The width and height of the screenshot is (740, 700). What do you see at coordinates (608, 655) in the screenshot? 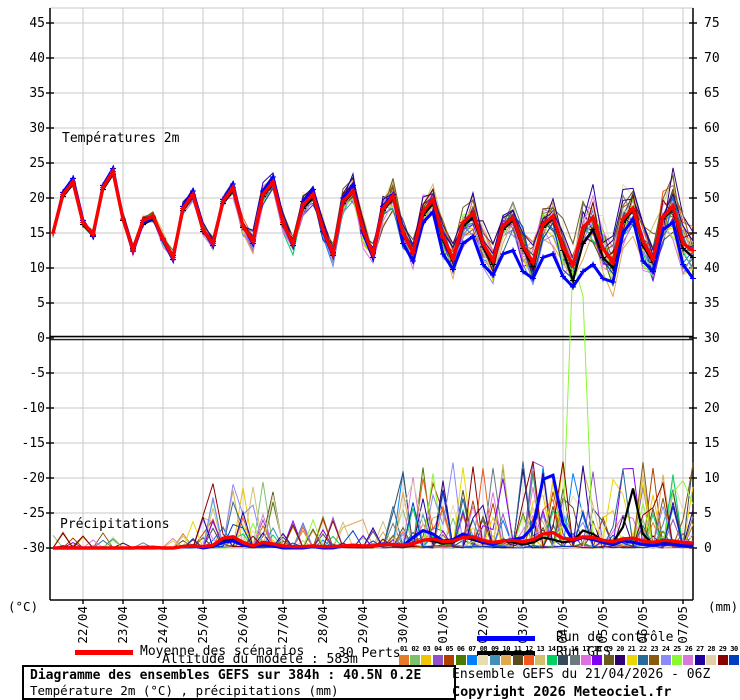
I see `member-cell: 19` at bounding box center [608, 655].